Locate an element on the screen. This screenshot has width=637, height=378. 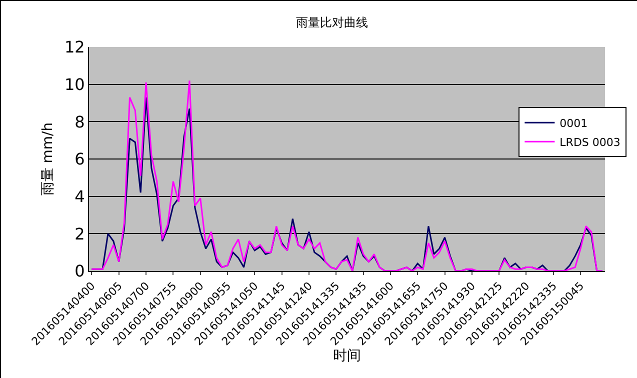
y-tick-label: 12 is located at coordinates (74, 47).